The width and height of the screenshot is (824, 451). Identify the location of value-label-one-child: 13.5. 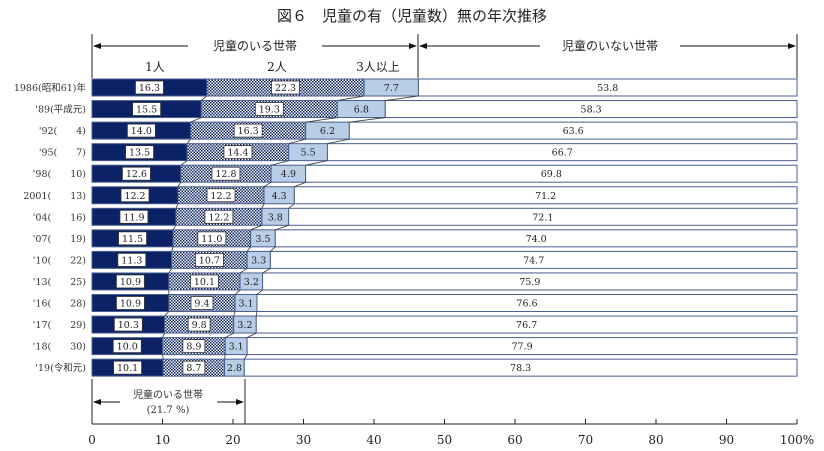
(139, 153).